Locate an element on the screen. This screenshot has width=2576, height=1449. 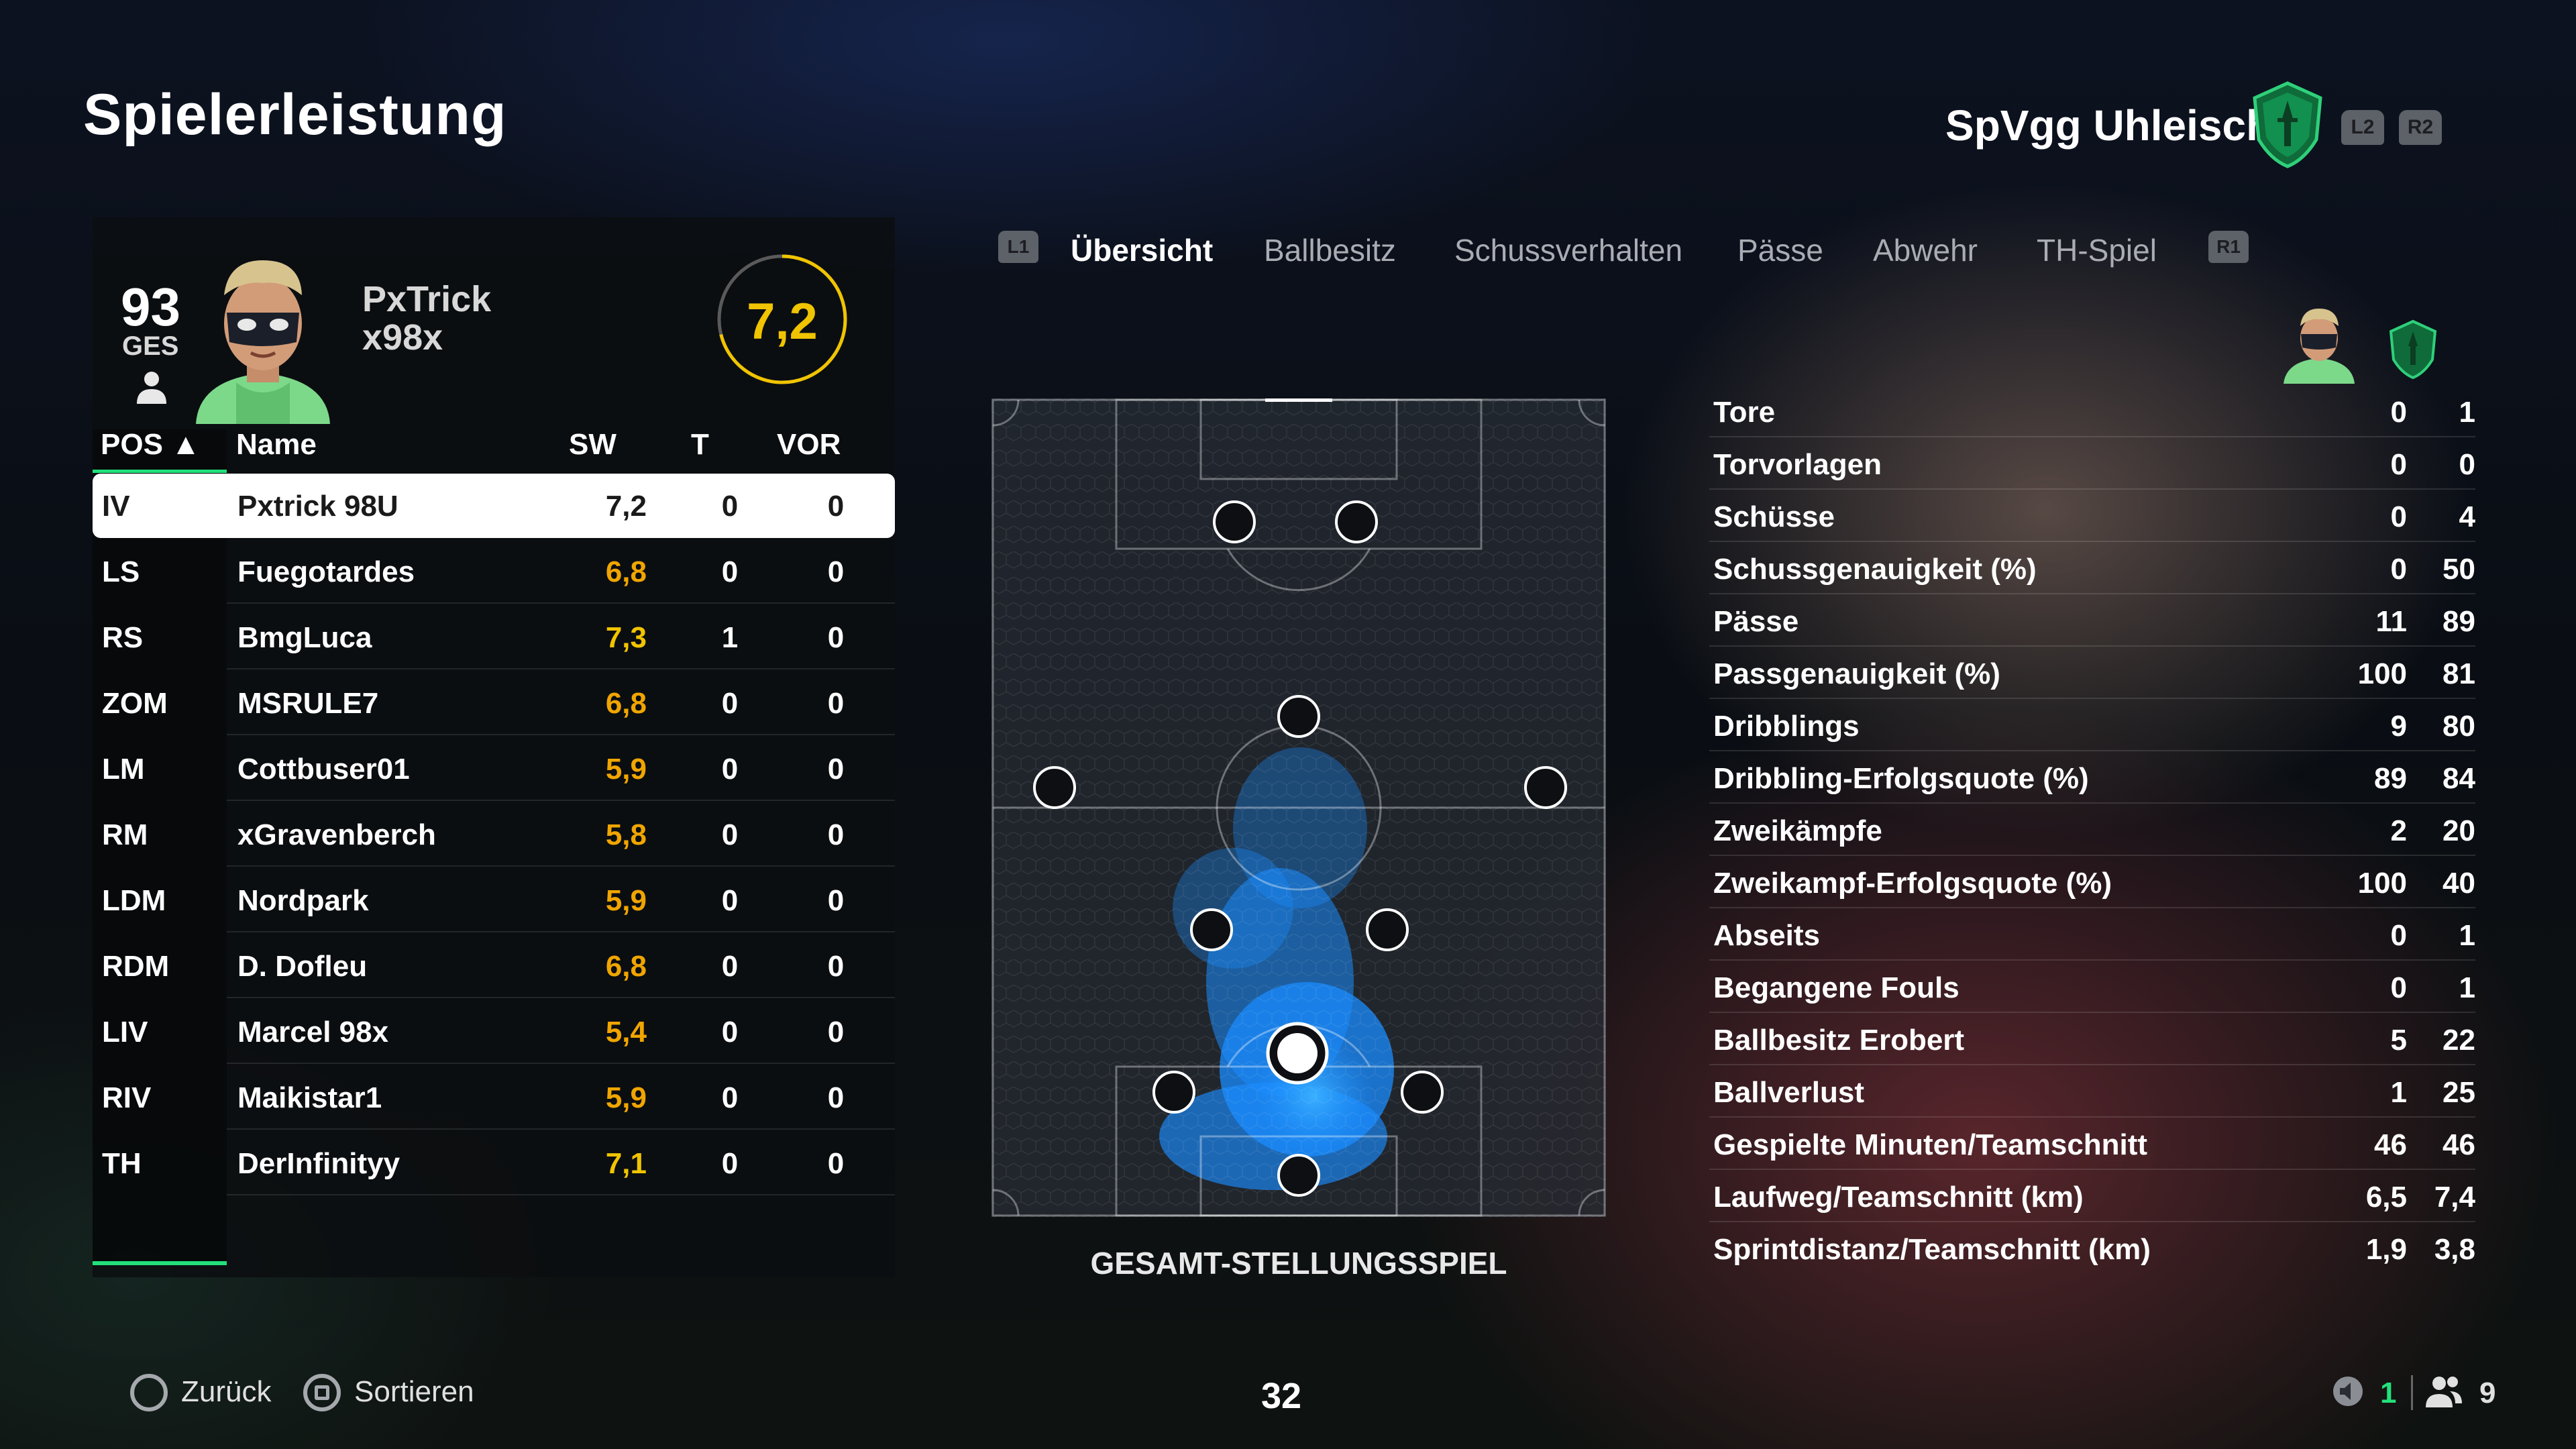
stat-team-value: 40 is located at coordinates (2459, 883).